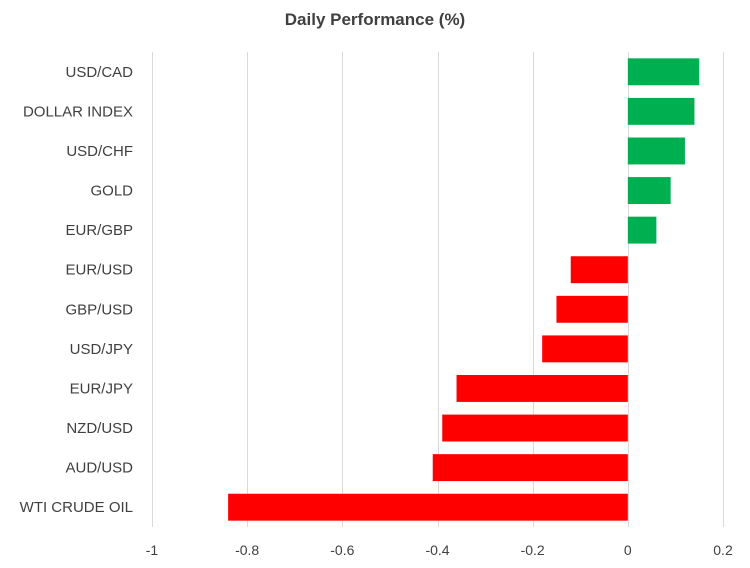 This screenshot has width=750, height=568. Describe the element at coordinates (152, 550) in the screenshot. I see `x-tick-label: -1` at that location.